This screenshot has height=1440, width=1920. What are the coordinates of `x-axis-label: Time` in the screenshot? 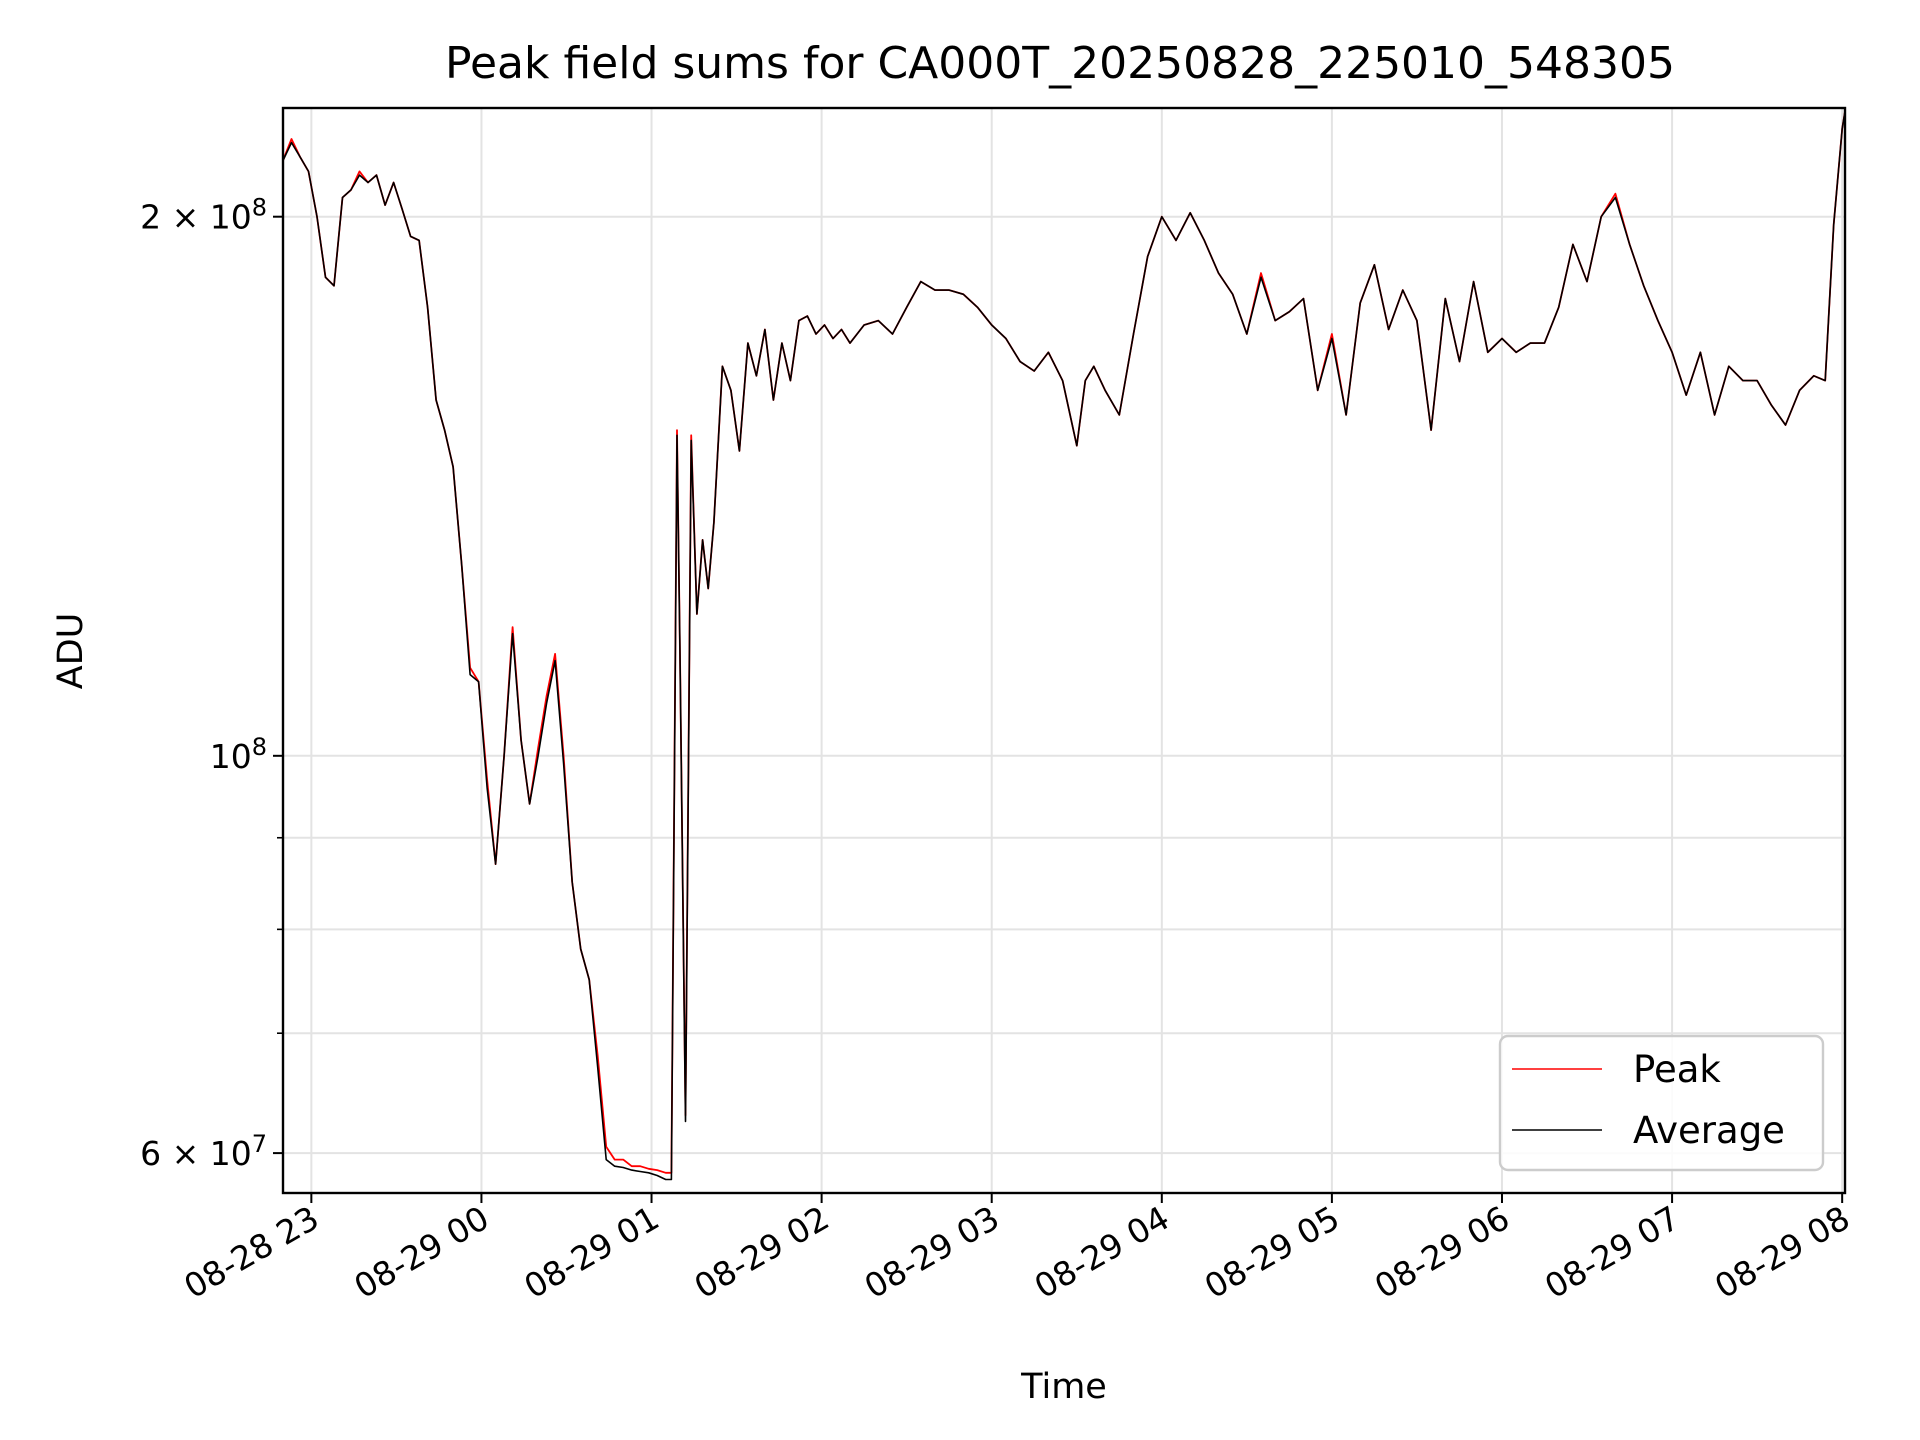 It's located at (1063, 1387).